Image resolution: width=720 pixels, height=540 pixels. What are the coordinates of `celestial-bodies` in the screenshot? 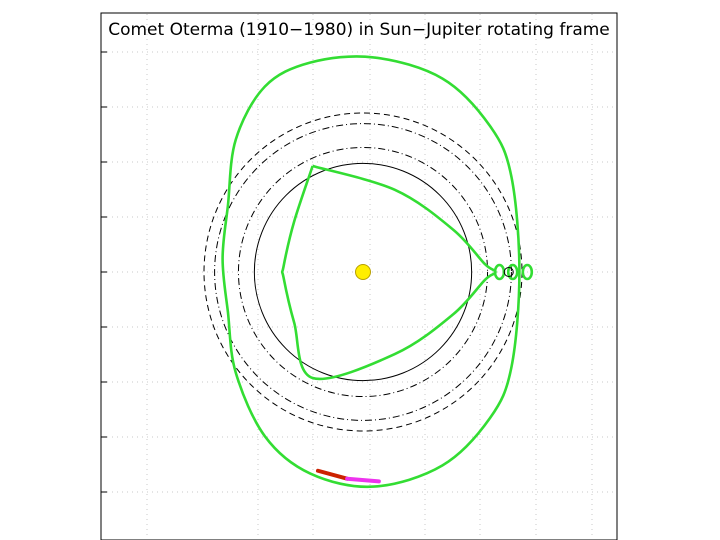 It's located at (434, 272).